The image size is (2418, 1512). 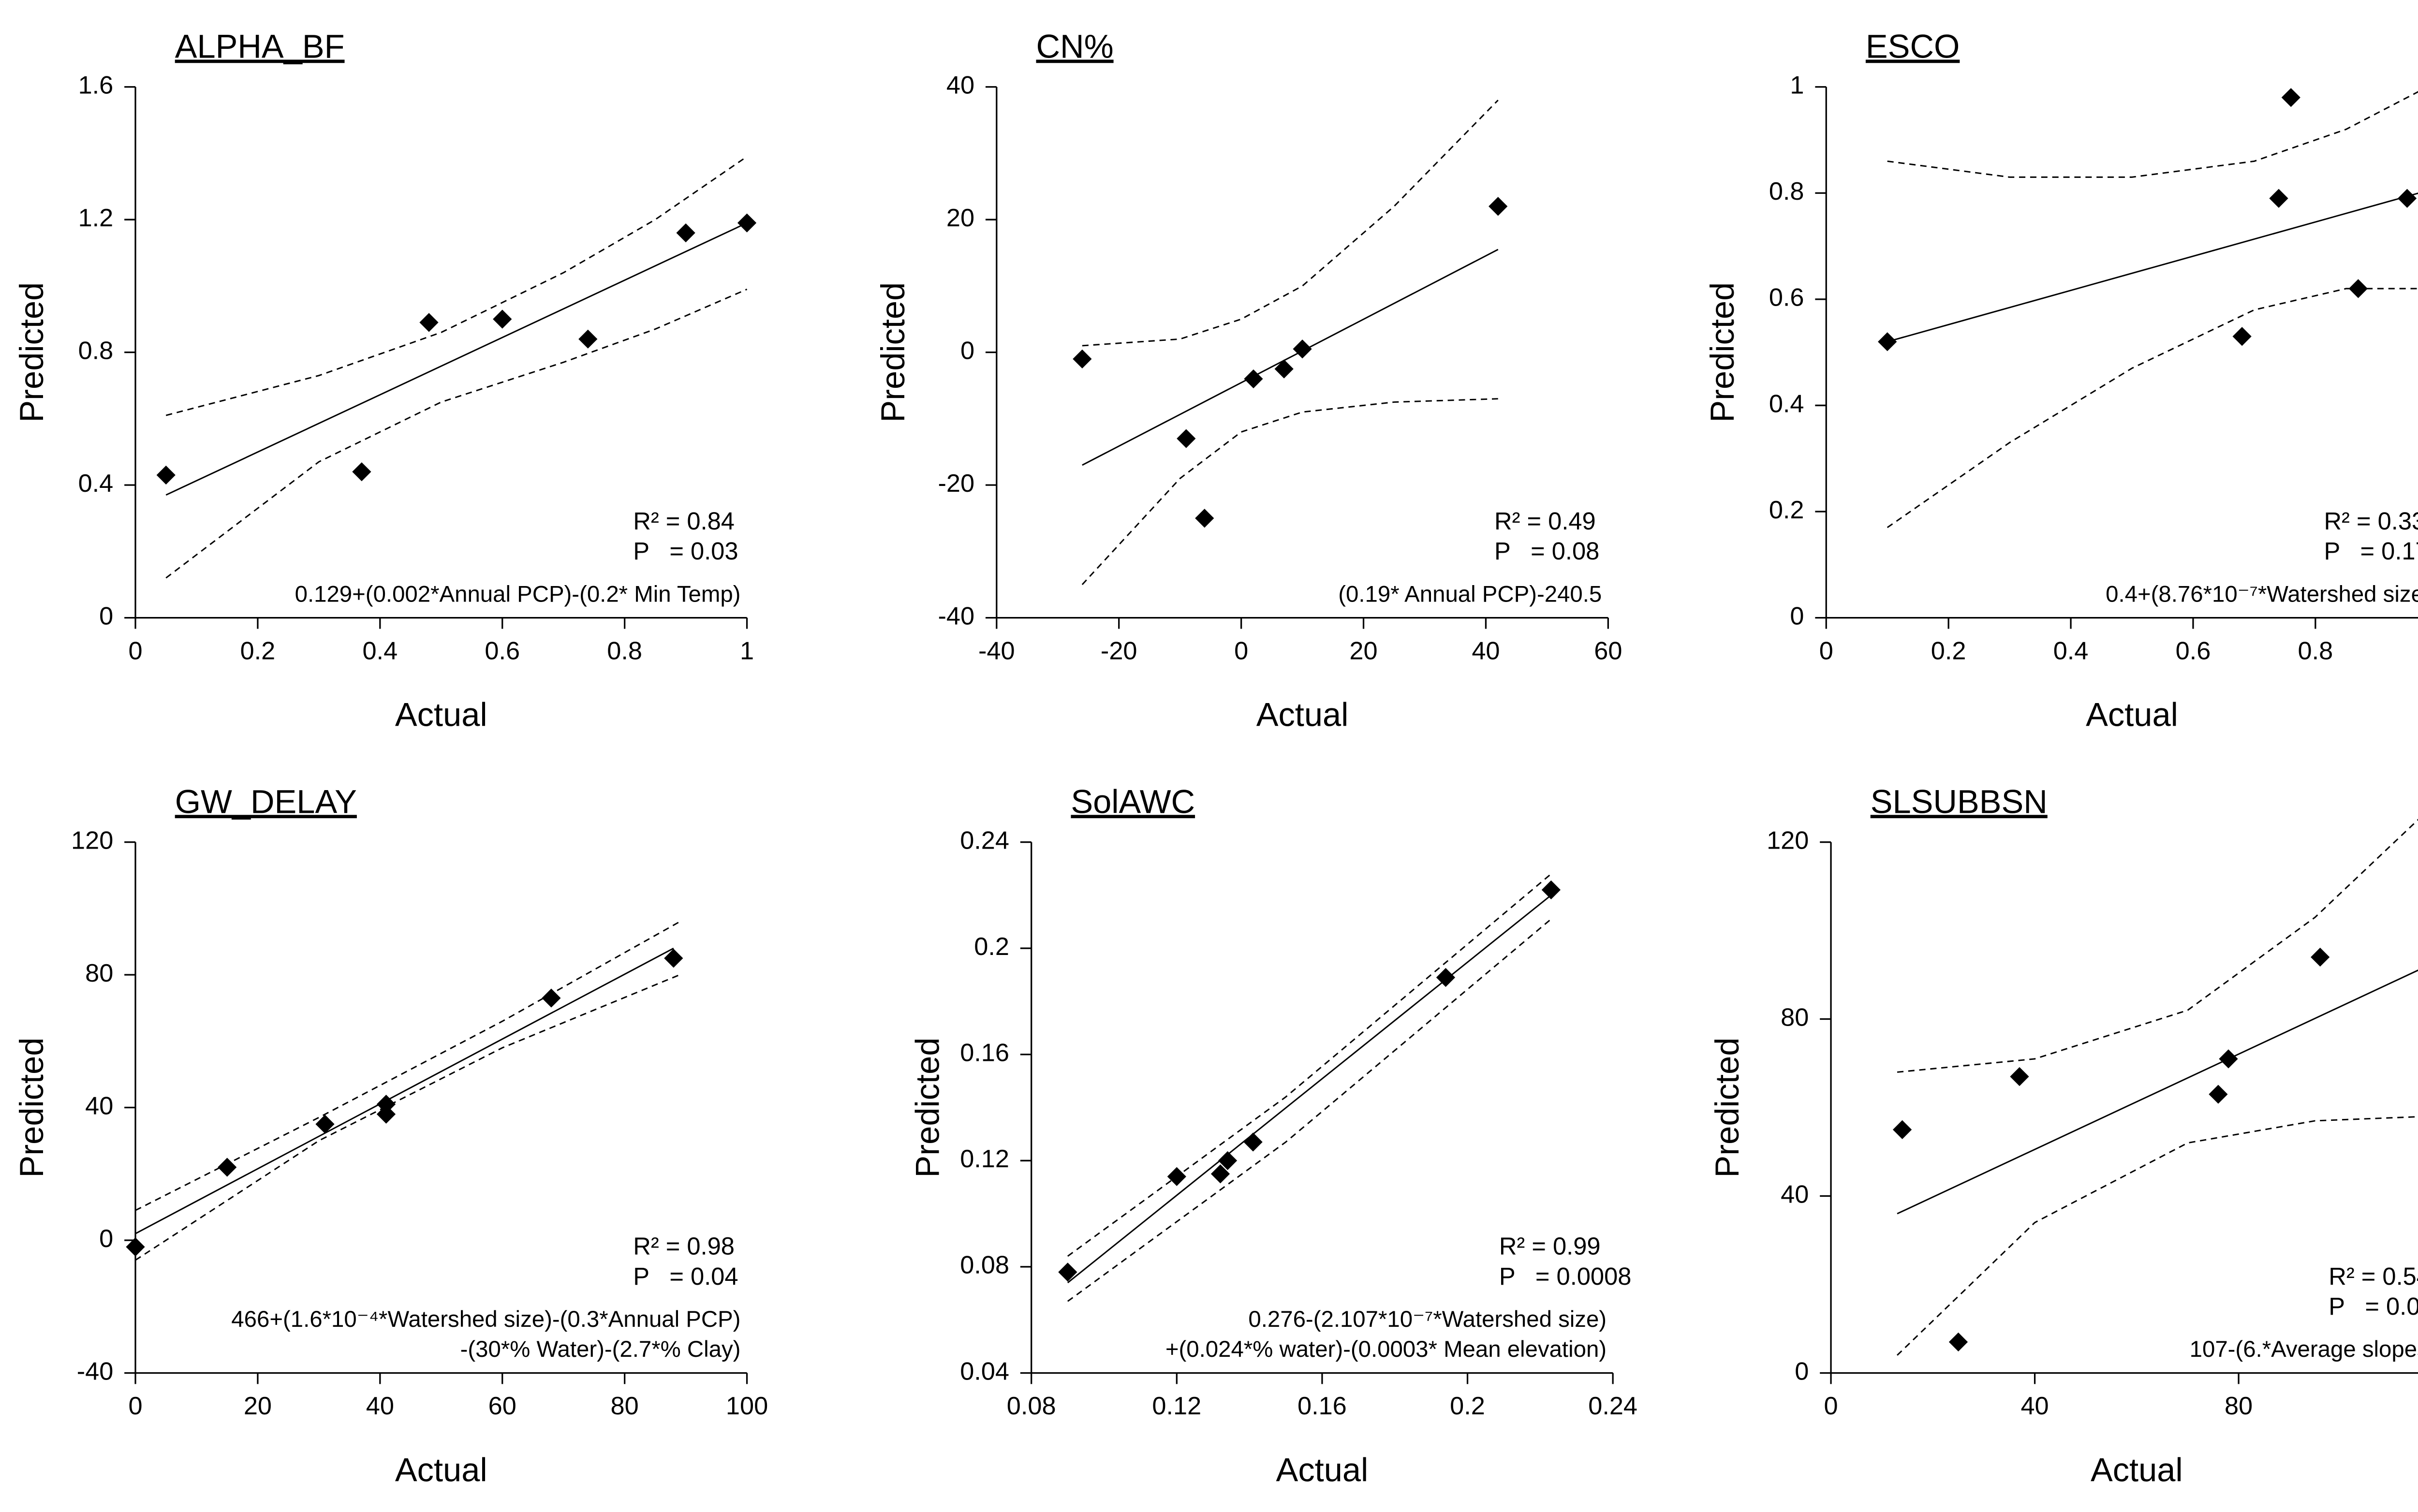 I want to click on y-tick-label: 0.08, so click(x=984, y=1265).